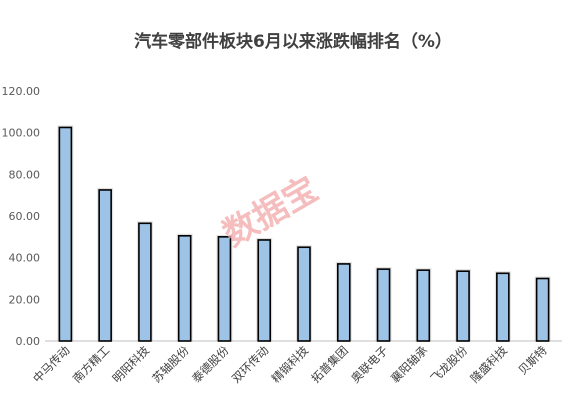 The height and width of the screenshot is (404, 587). What do you see at coordinates (409, 364) in the screenshot?
I see `x-category-label: 襄阳轴承` at bounding box center [409, 364].